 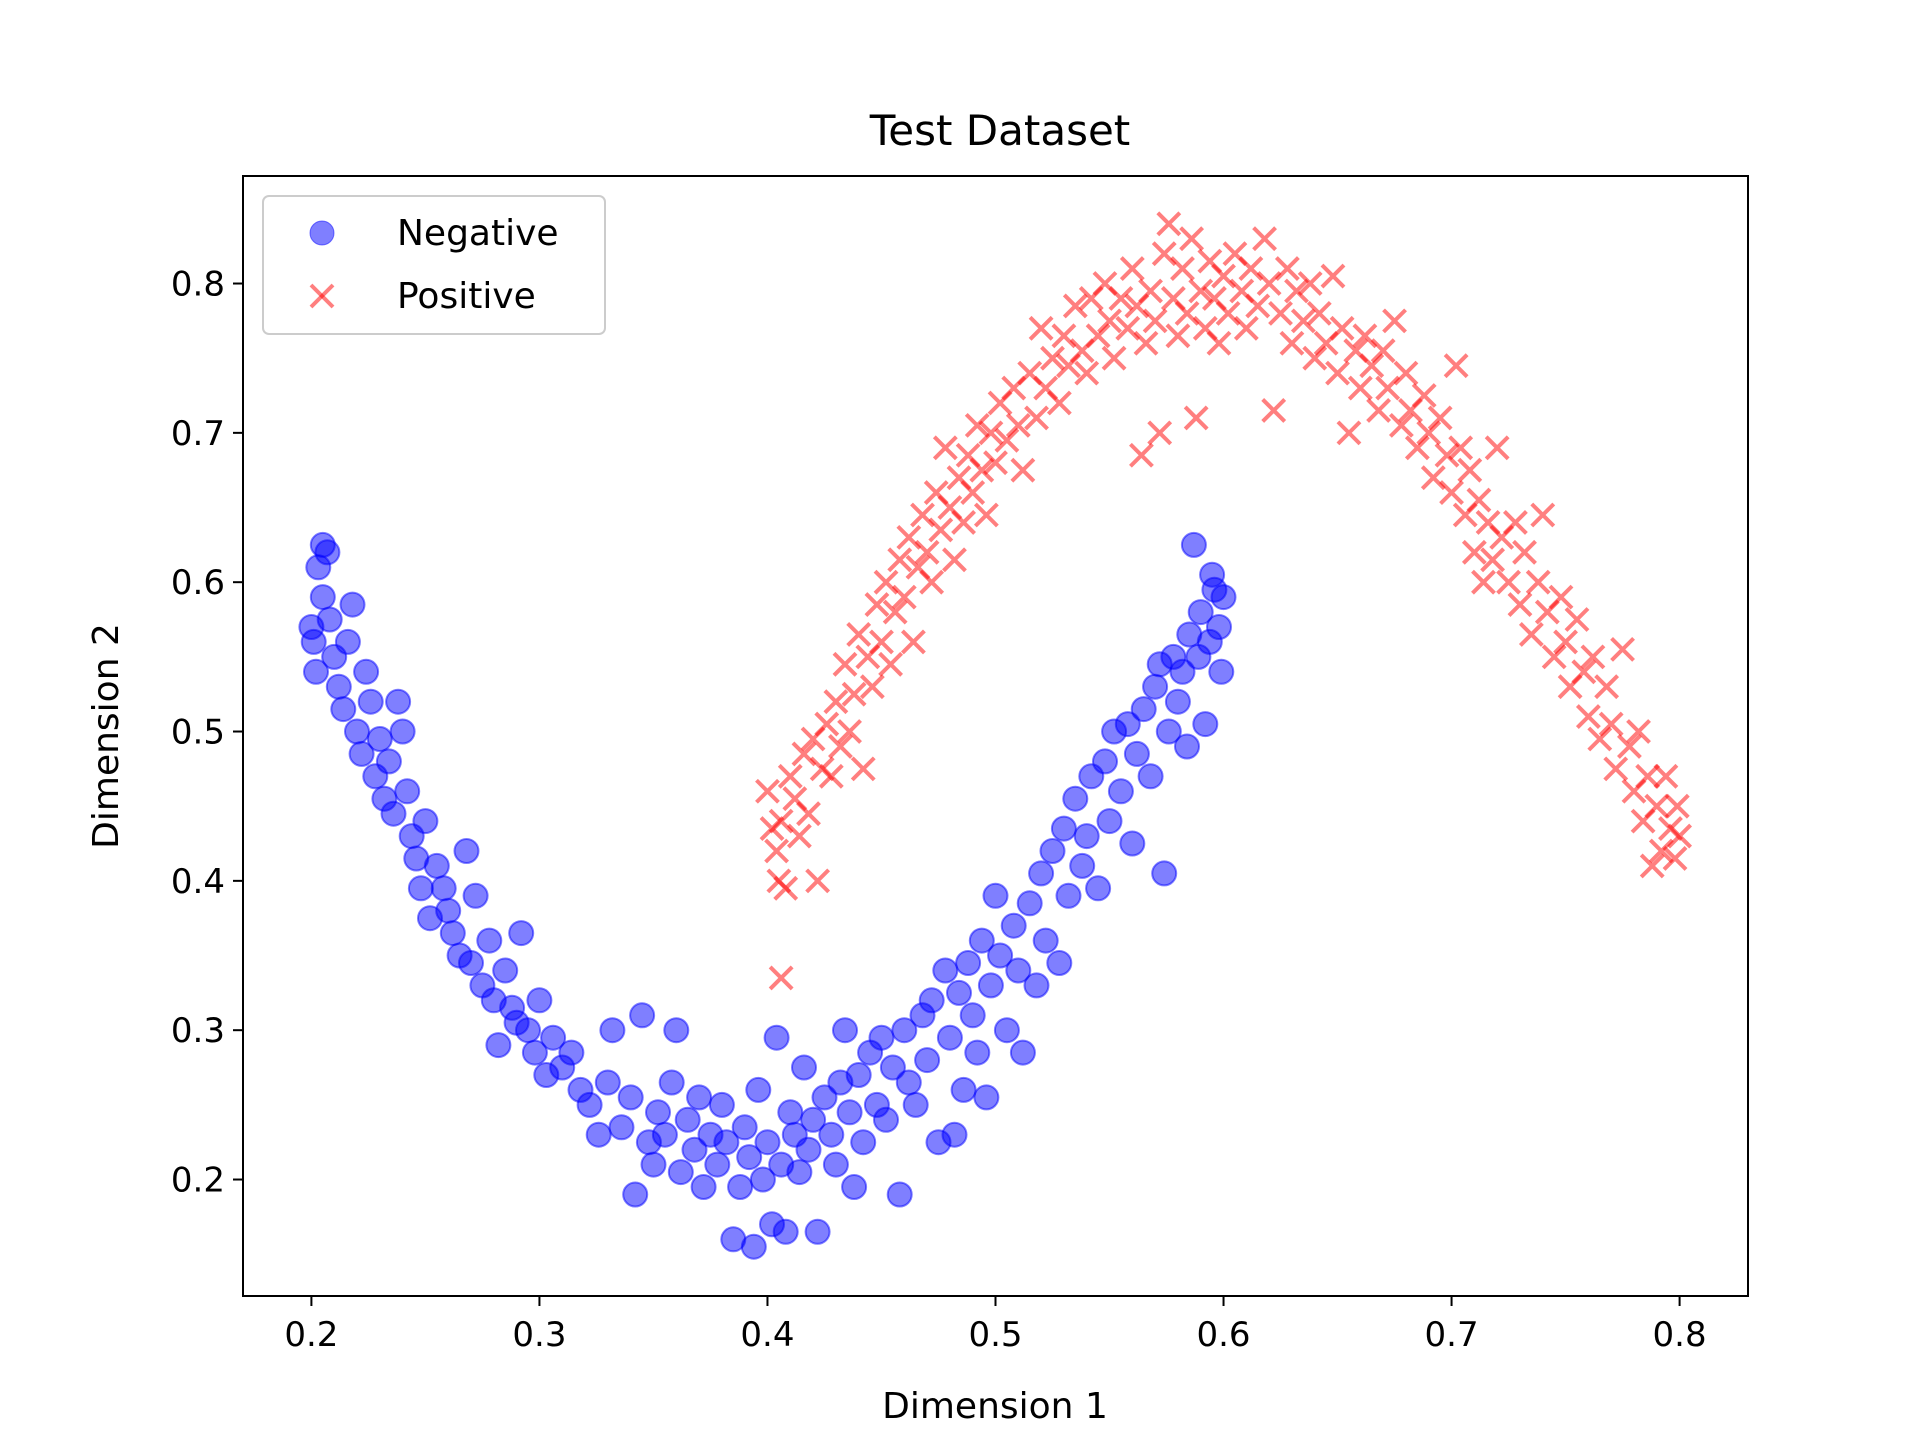 What do you see at coordinates (1680, 1335) in the screenshot?
I see `x-tick-label: 0.8` at bounding box center [1680, 1335].